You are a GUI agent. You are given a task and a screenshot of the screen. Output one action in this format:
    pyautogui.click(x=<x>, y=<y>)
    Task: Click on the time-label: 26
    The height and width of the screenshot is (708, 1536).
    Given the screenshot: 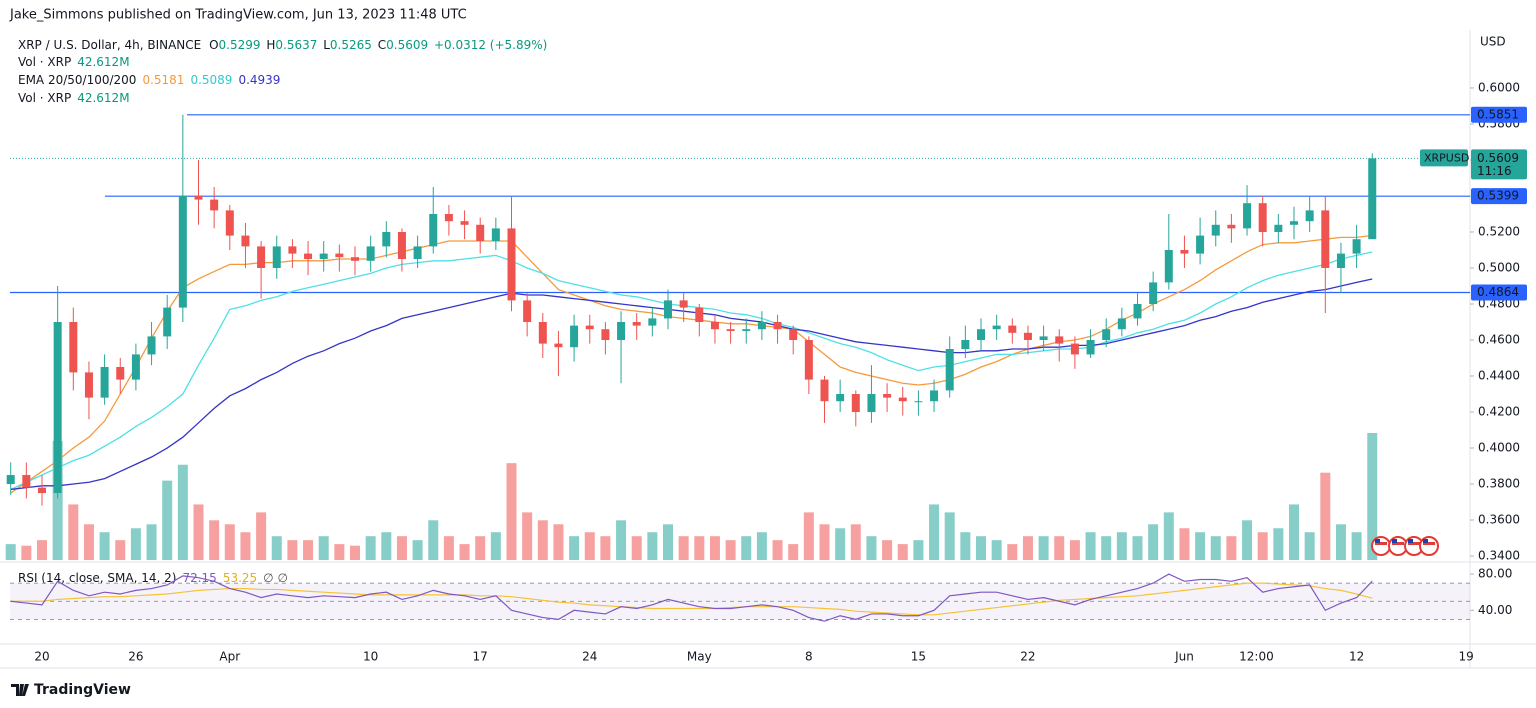 What is the action you would take?
    pyautogui.click(x=135, y=657)
    